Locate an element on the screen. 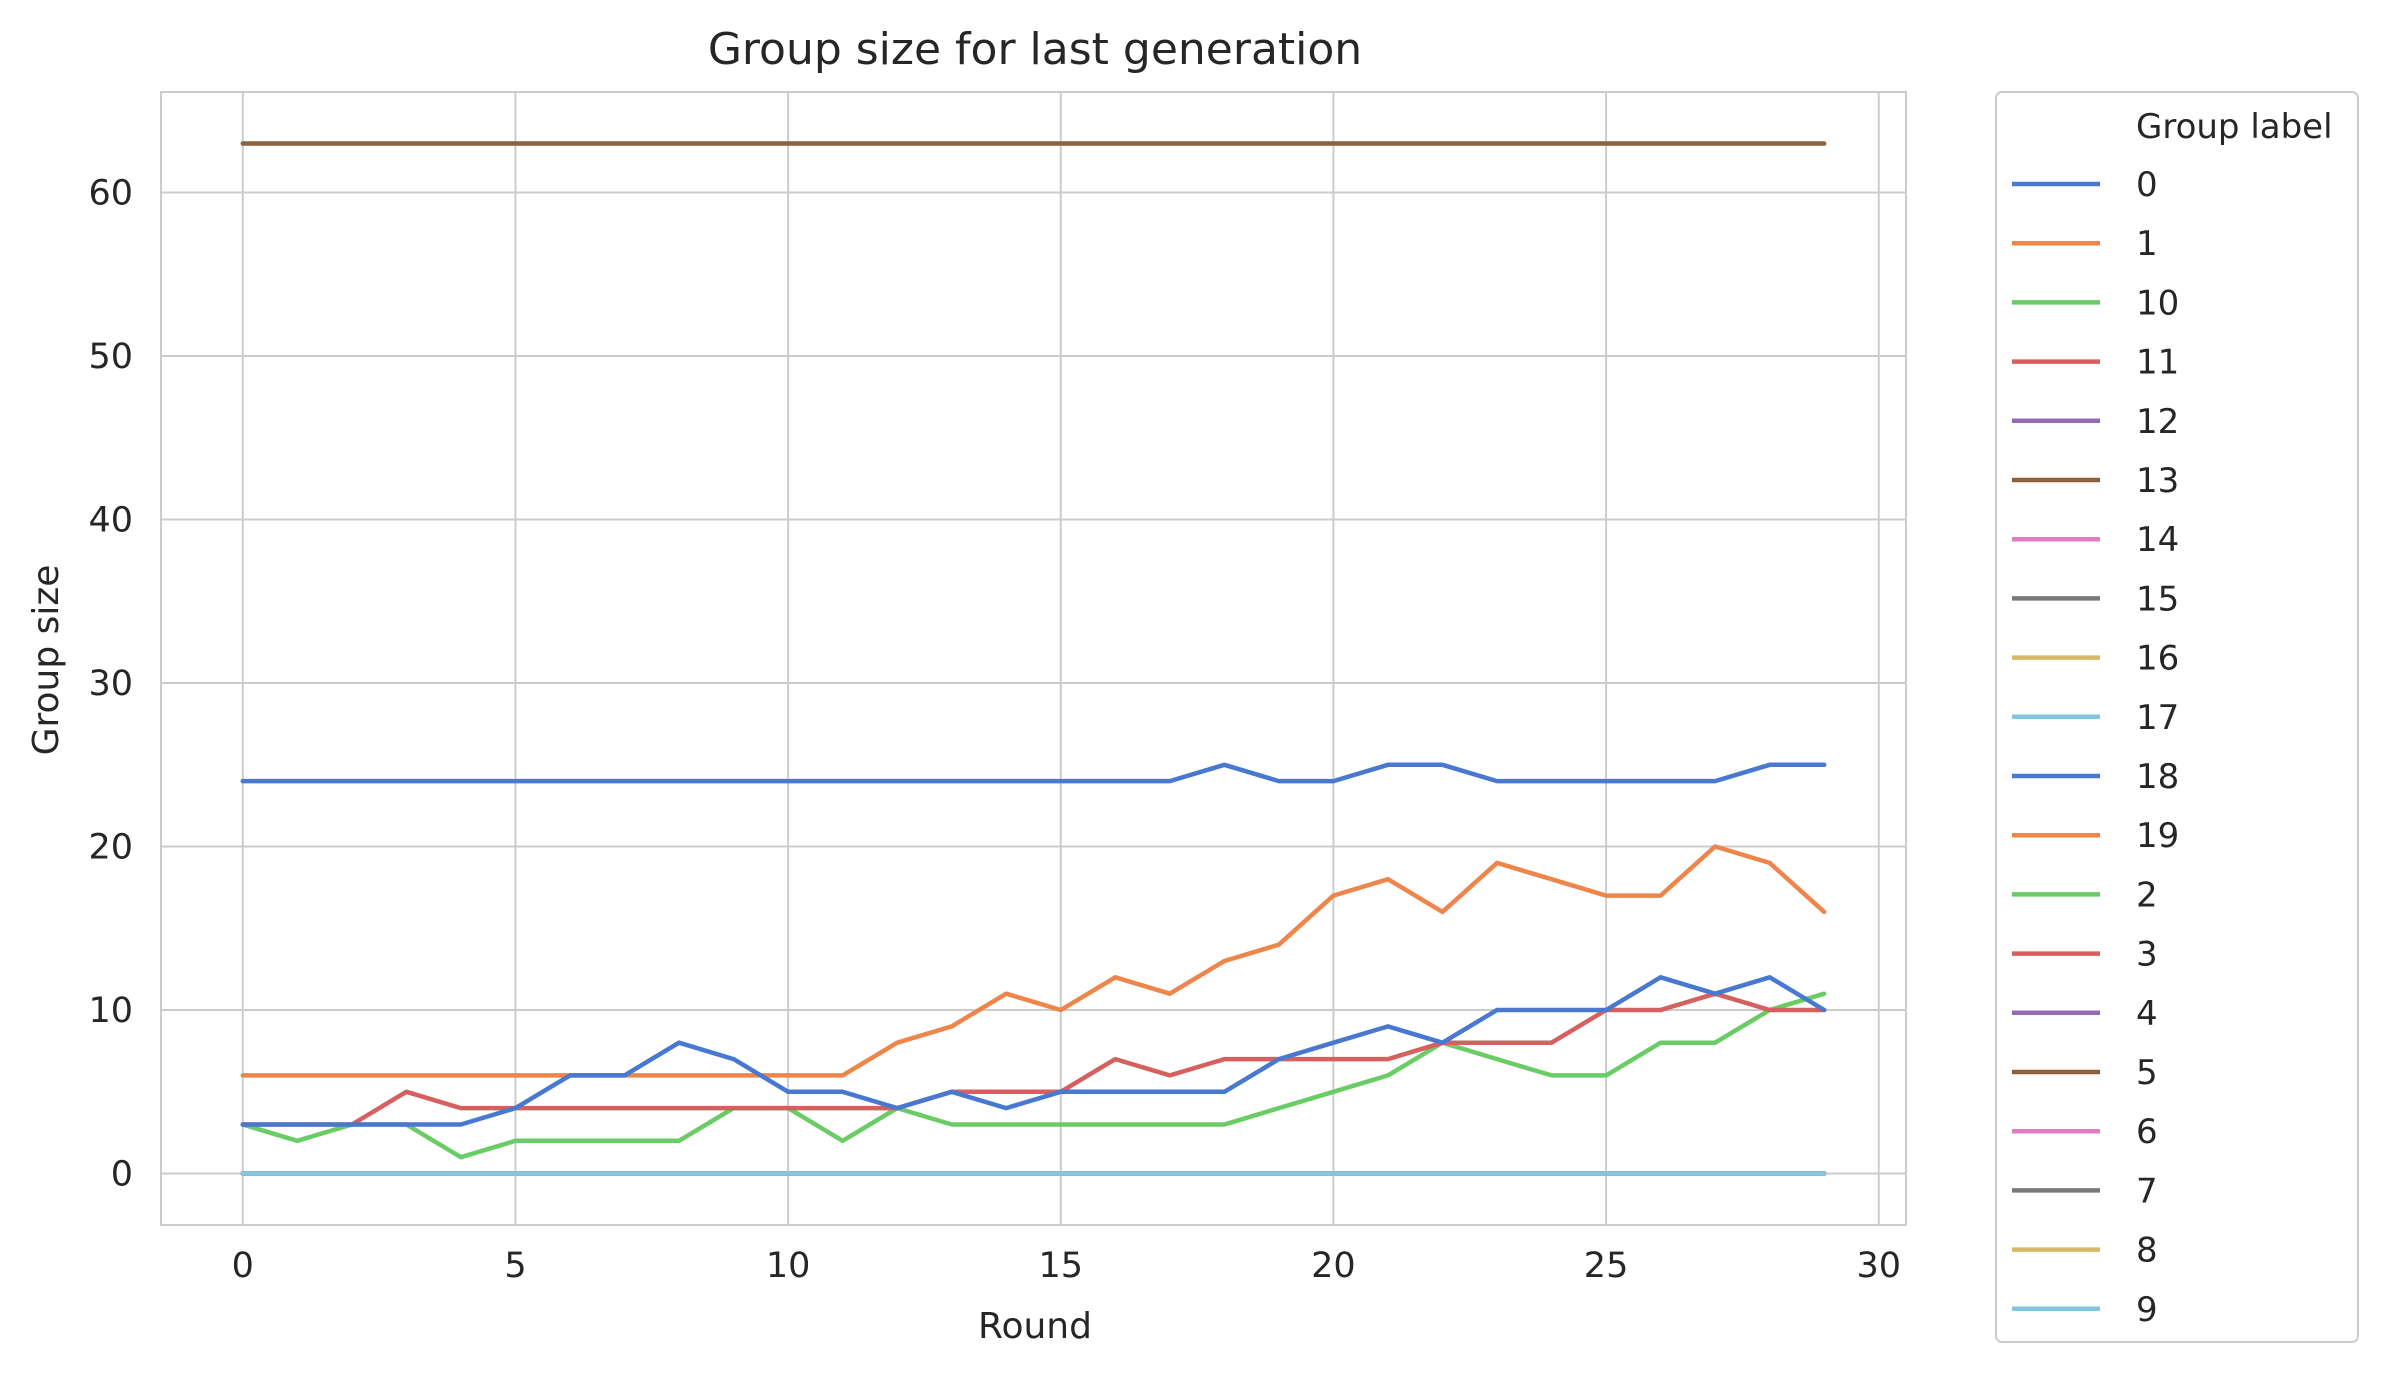 Image resolution: width=2386 pixels, height=1375 pixels. x-tick-label: 15 is located at coordinates (1060, 1266).